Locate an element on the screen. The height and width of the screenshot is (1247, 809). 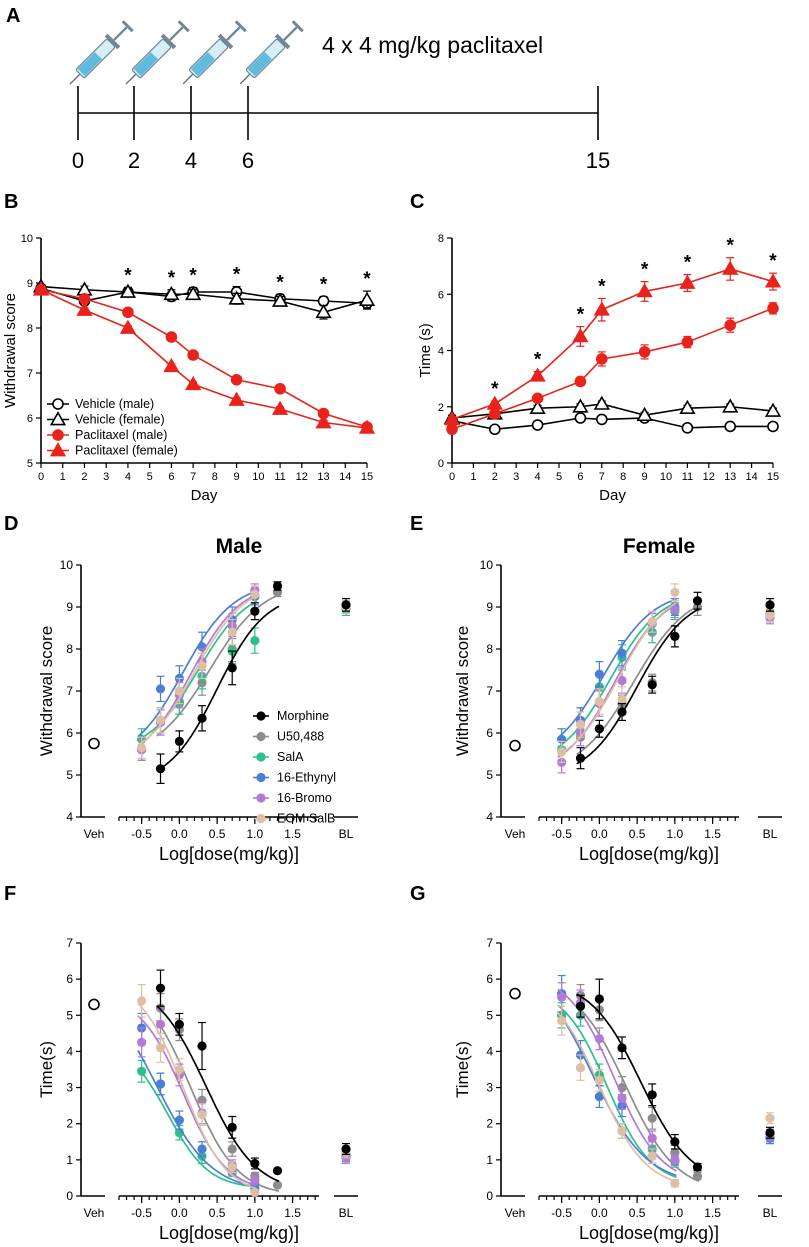
chart-title: Female is located at coordinates (659, 546).